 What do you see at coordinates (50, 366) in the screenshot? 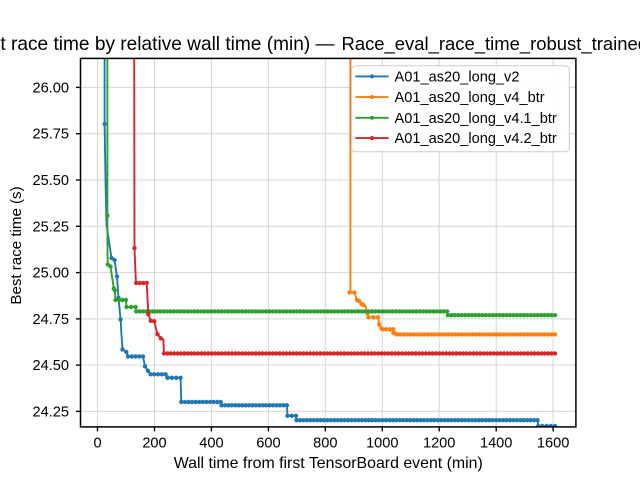
I see `svg-text: 24.50` at bounding box center [50, 366].